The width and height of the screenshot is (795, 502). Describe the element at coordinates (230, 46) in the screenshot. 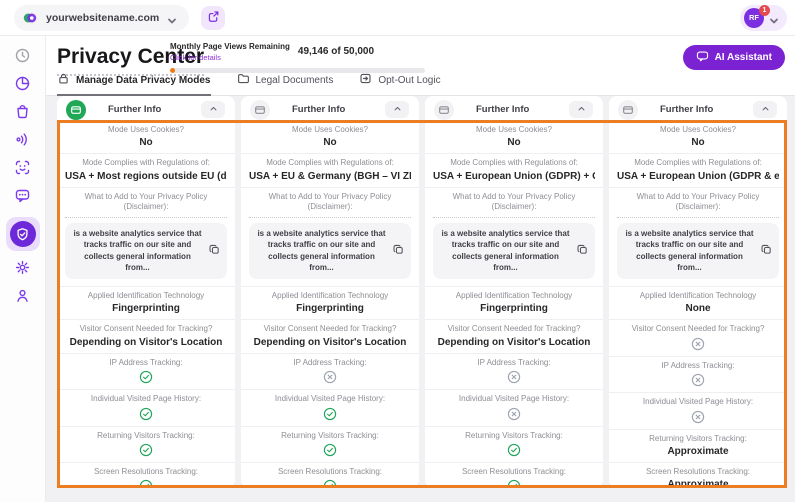

I see `usage-label: Monthly Page Views Remaining` at that location.